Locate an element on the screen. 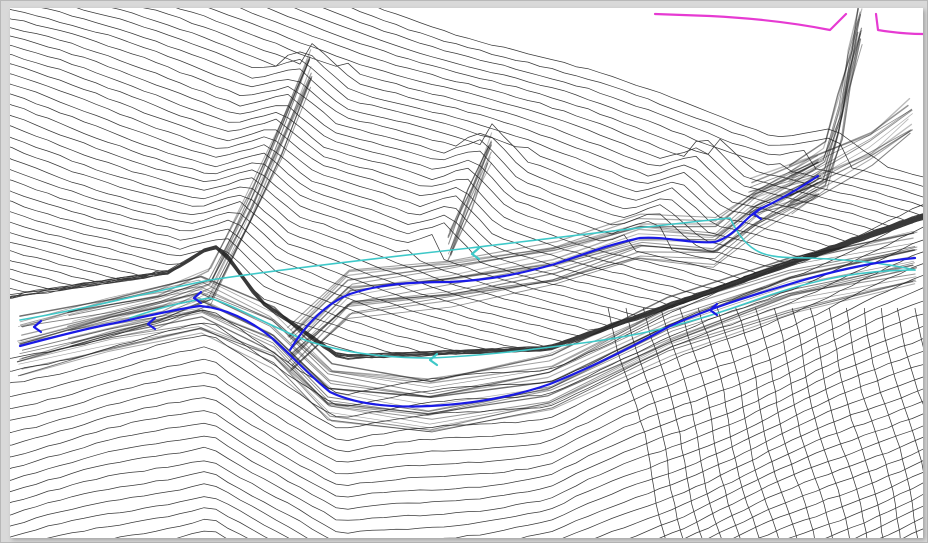  property-boundary-line is located at coordinates (788, 24).